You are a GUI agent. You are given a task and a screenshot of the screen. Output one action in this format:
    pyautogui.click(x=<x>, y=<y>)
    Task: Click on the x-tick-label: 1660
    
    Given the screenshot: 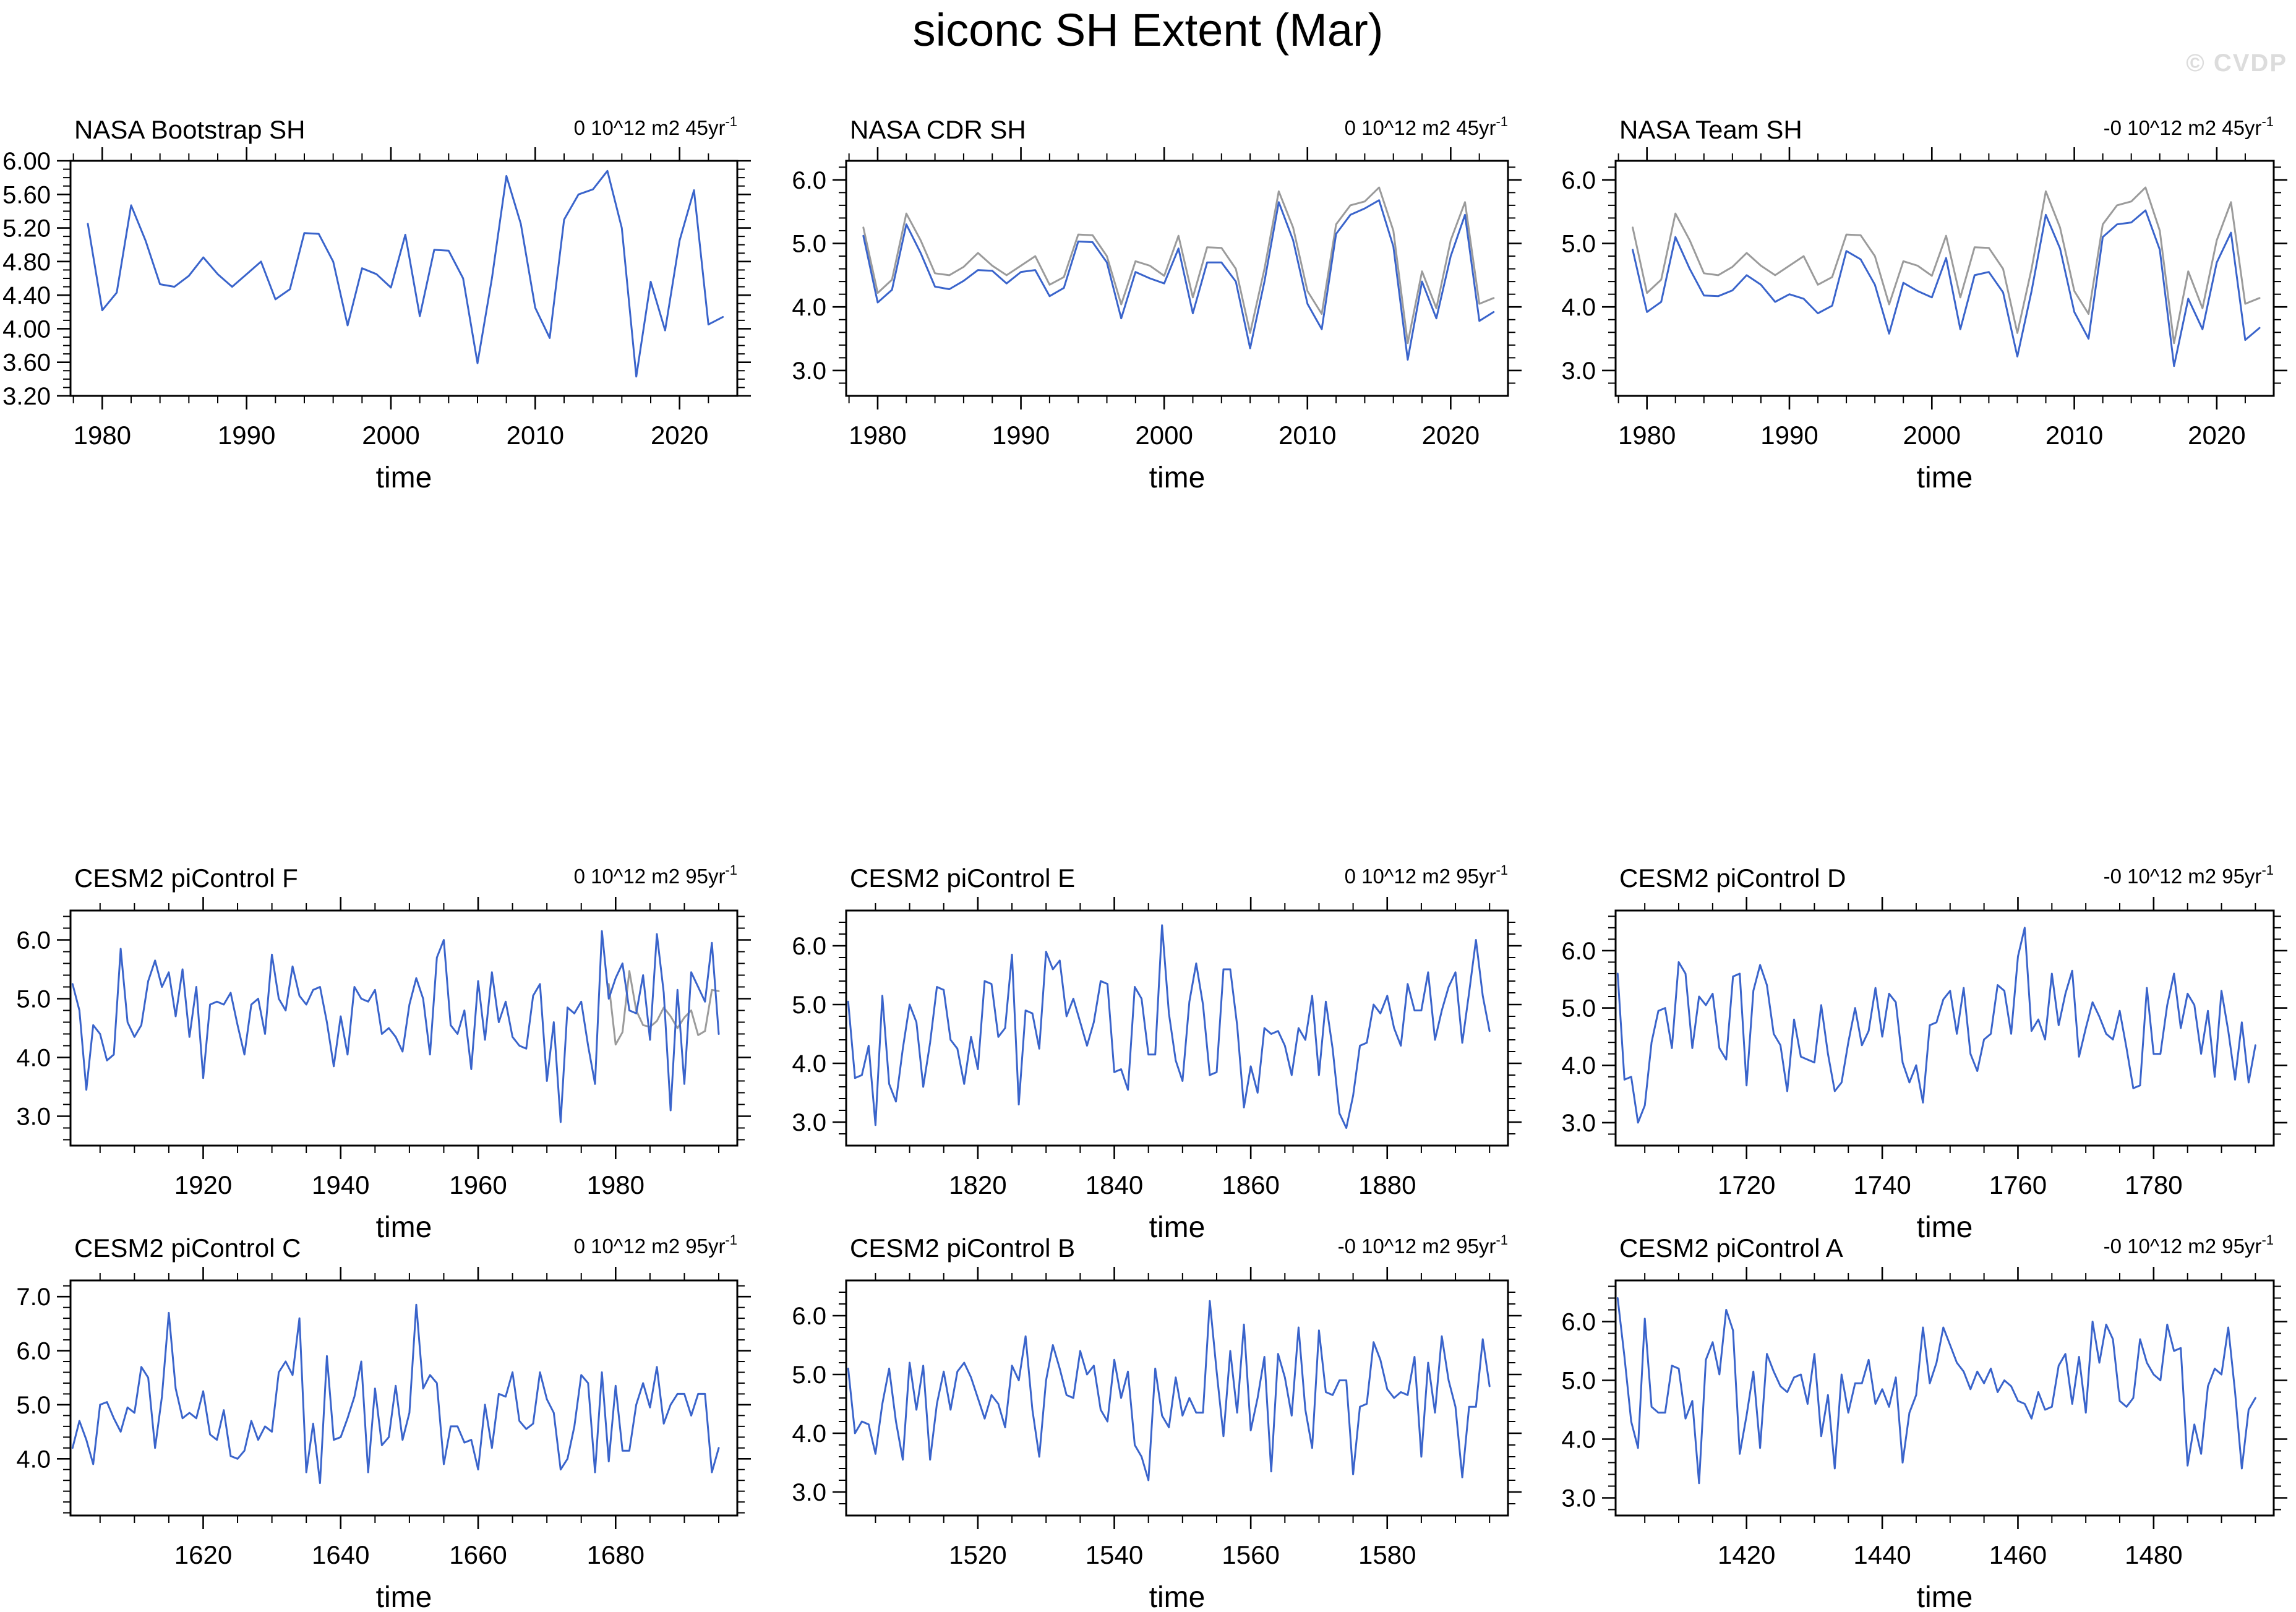 What is the action you would take?
    pyautogui.click(x=478, y=1555)
    